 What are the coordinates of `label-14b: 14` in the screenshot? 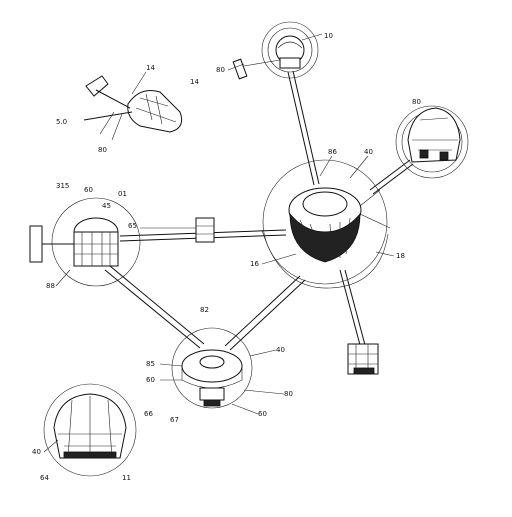 It's located at (194, 82).